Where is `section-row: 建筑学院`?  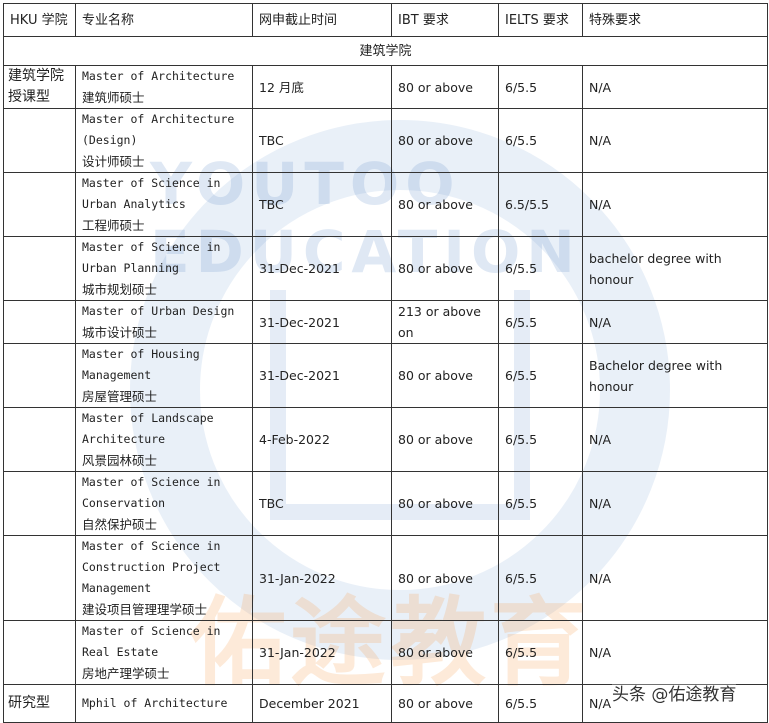 section-row: 建筑学院 is located at coordinates (385, 51).